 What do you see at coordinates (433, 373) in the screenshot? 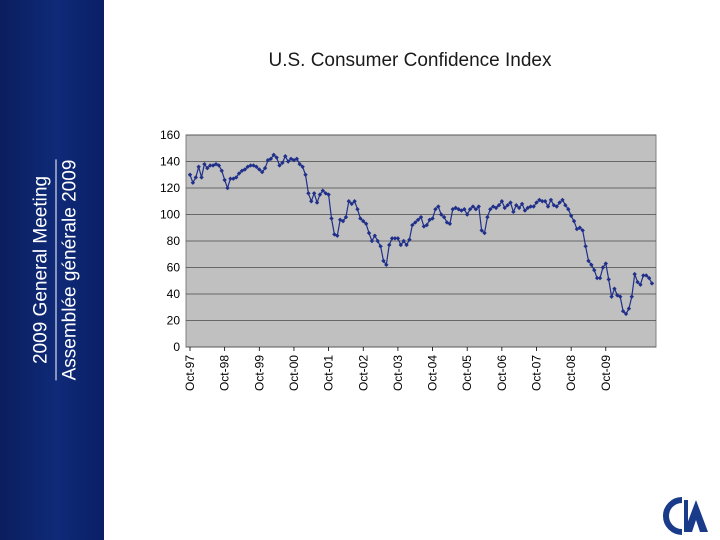
I see `x-tick-label: Oct-04` at bounding box center [433, 373].